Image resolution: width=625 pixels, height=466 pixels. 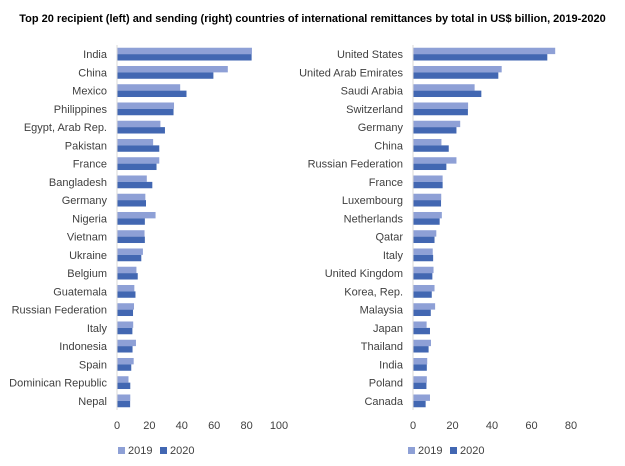 I want to click on right-x-tick-label: 20, so click(x=452, y=426).